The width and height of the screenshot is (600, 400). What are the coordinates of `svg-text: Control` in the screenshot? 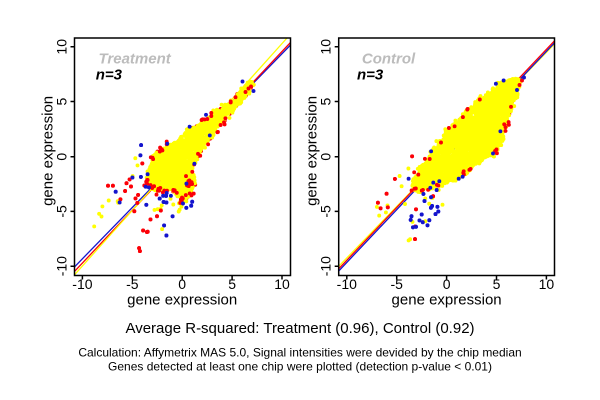 It's located at (389, 59).